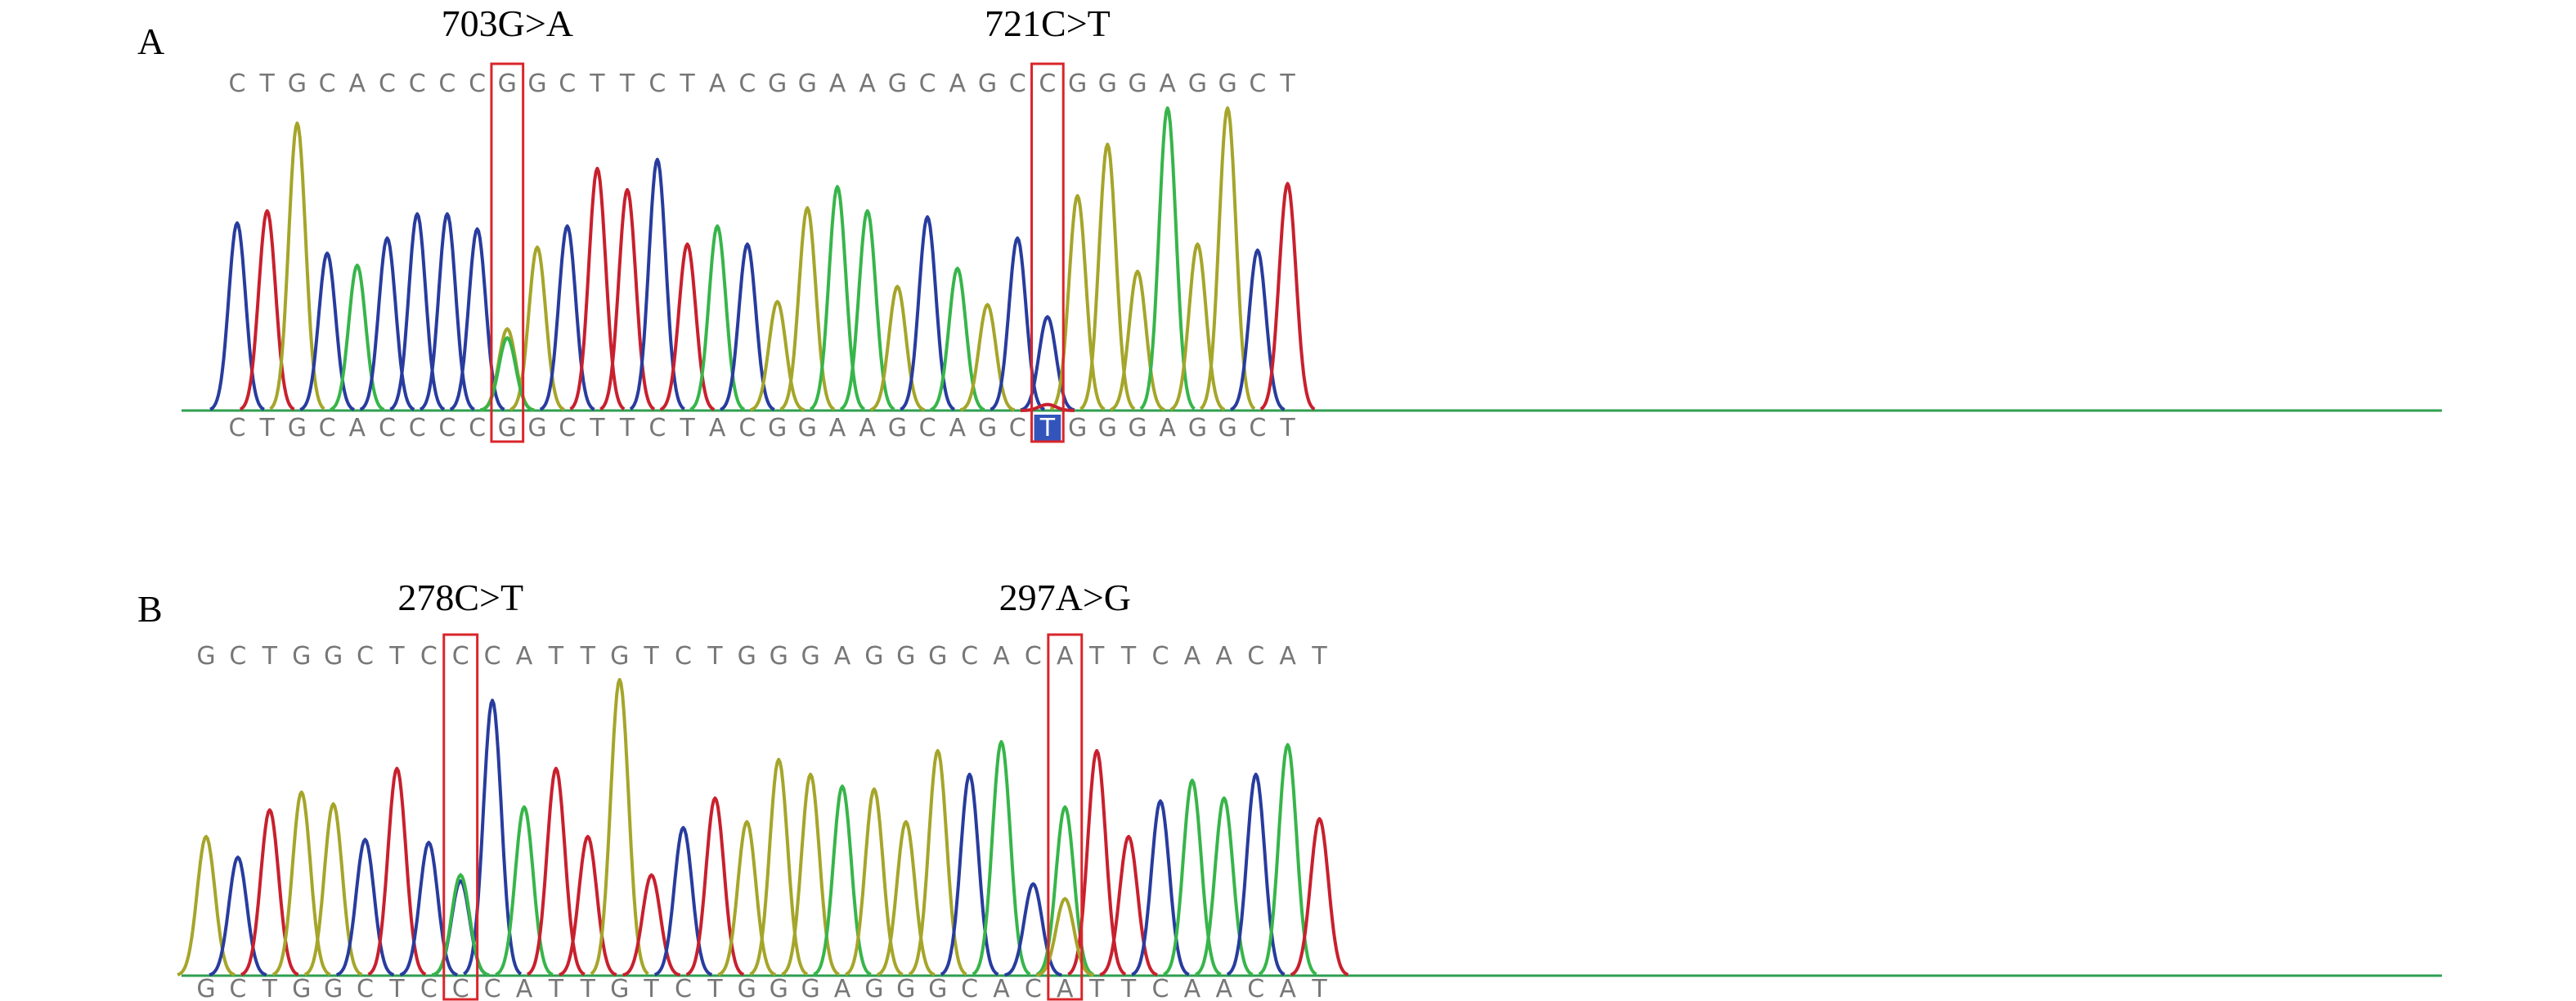 The image size is (2576, 1001). Describe the element at coordinates (507, 23) in the screenshot. I see `mutation-label: 703G>A` at that location.